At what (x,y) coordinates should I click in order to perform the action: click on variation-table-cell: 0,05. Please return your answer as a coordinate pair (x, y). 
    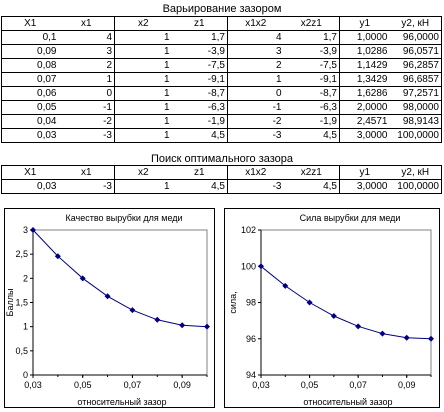
    Looking at the image, I should click on (30, 107).